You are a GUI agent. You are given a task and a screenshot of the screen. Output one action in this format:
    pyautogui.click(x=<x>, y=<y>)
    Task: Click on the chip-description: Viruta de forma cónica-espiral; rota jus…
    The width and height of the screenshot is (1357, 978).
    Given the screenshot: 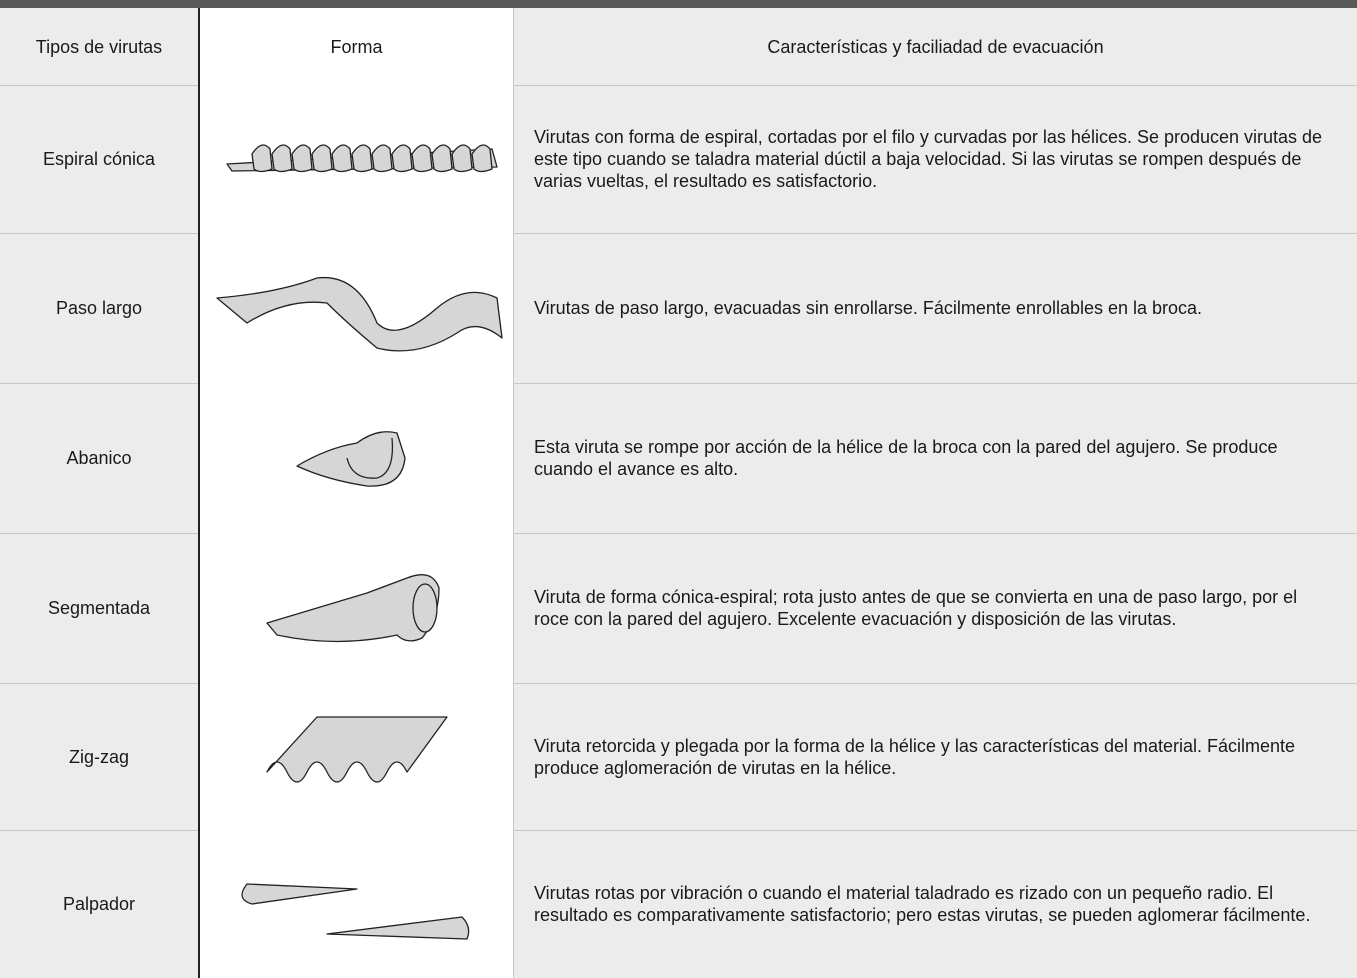 What is the action you would take?
    pyautogui.click(x=935, y=608)
    